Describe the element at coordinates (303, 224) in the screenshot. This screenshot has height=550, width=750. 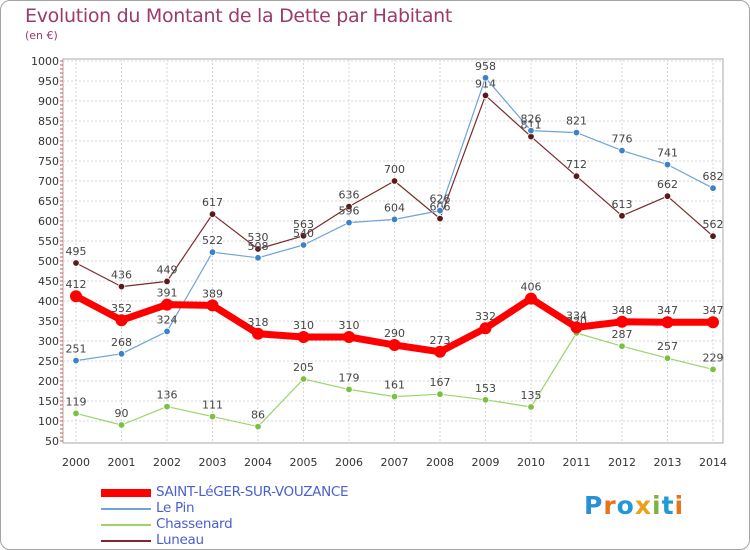
I see `data-label: 563` at that location.